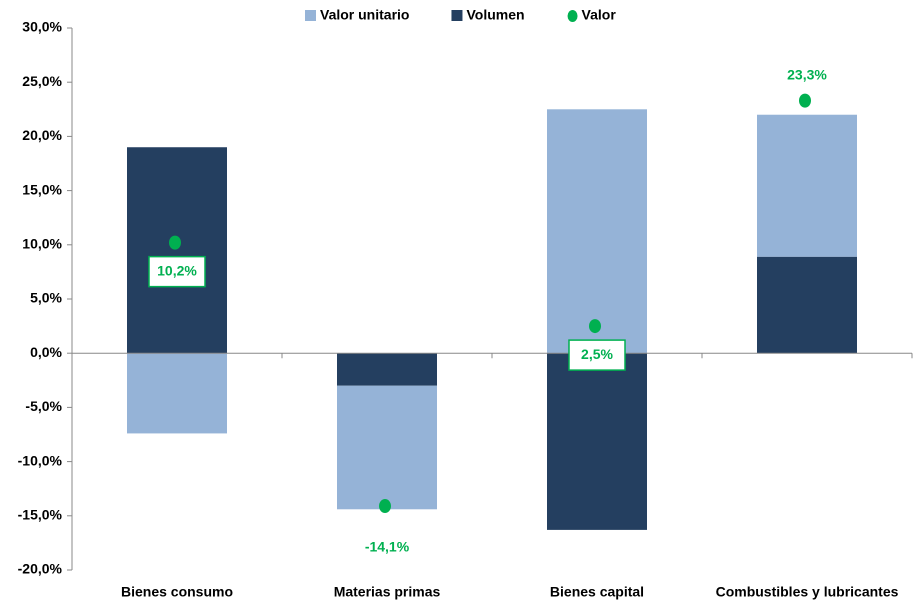 Image resolution: width=914 pixels, height=606 pixels. Describe the element at coordinates (599, 15) in the screenshot. I see `legend-label: Valor` at that location.